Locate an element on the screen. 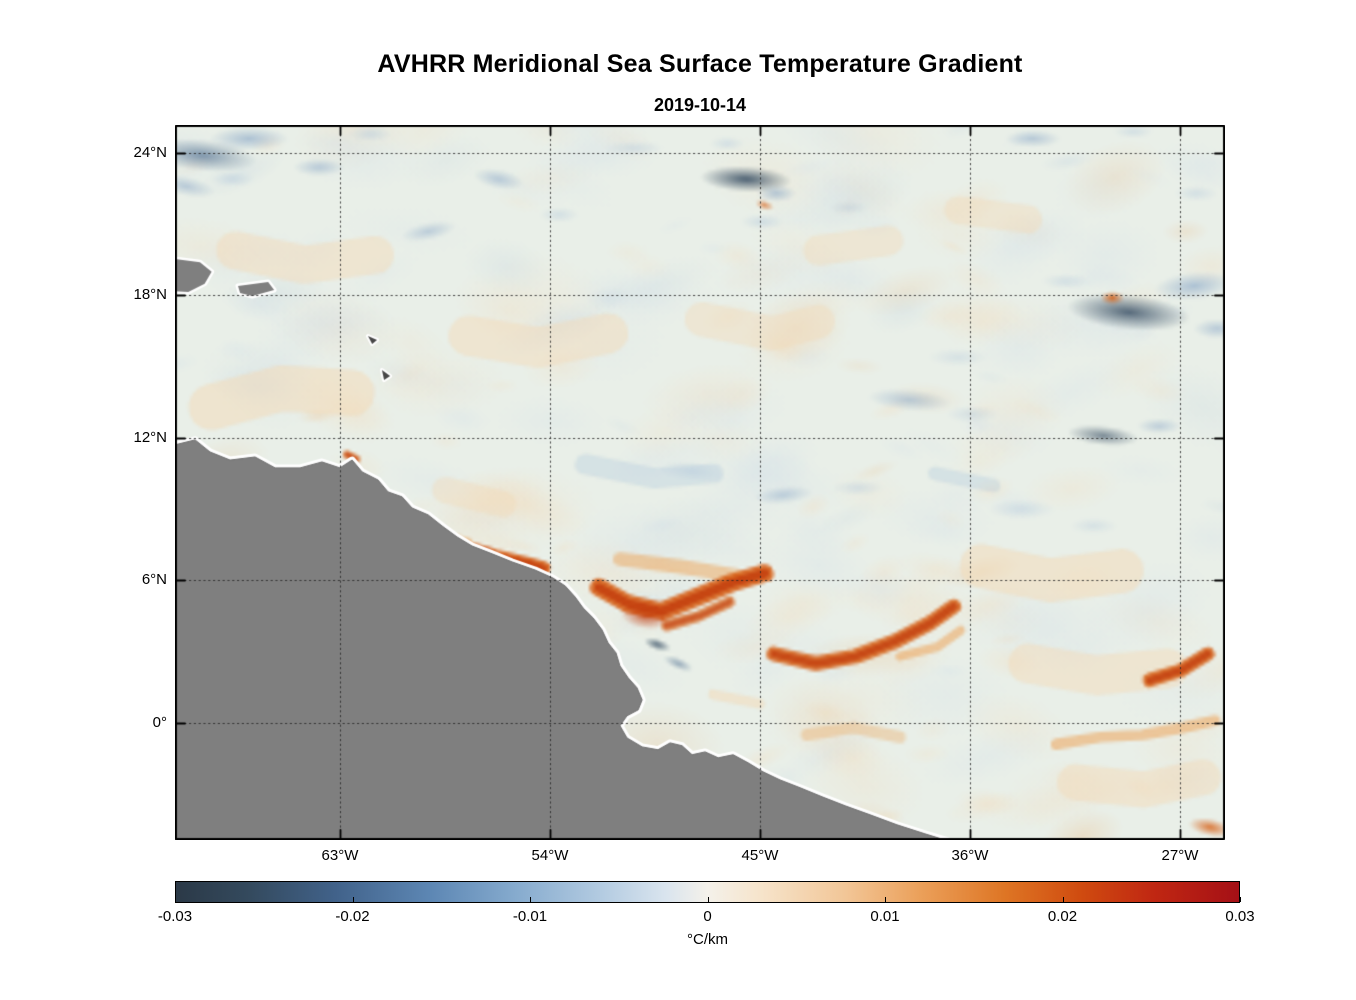 Image resolution: width=1356 pixels, height=1000 pixels. y-tick-label: 18°N is located at coordinates (150, 295).